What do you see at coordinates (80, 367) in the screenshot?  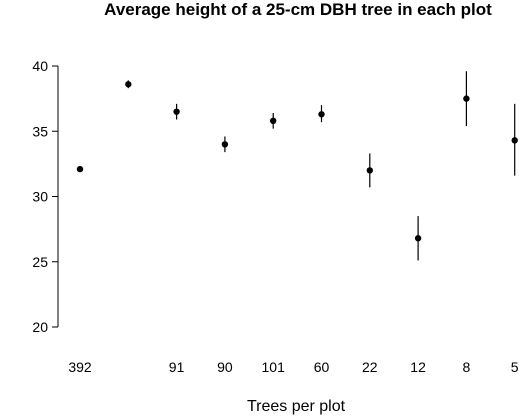 I see `x-axis-tick-label: 392` at bounding box center [80, 367].